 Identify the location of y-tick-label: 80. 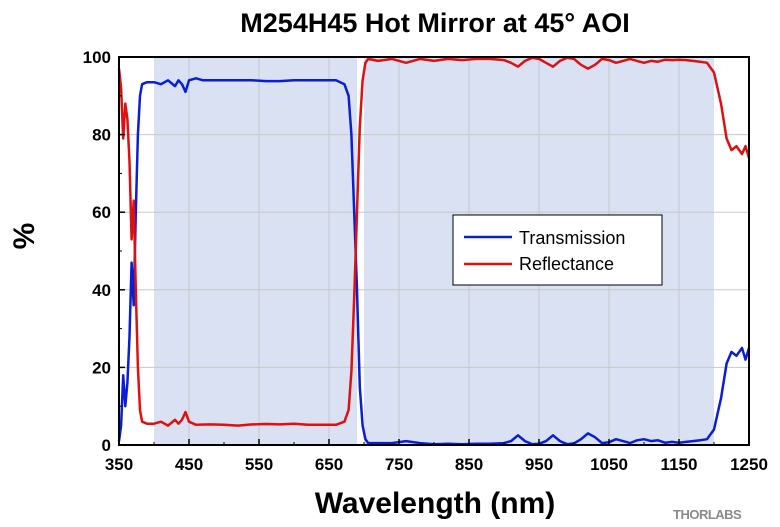
(101, 135).